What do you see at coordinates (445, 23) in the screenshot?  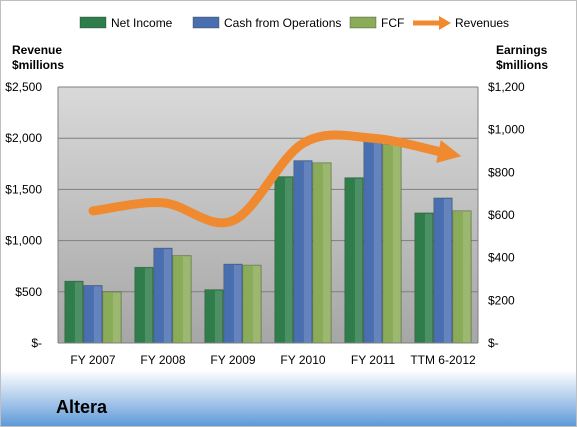 I see `legend-swatch-arrow` at bounding box center [445, 23].